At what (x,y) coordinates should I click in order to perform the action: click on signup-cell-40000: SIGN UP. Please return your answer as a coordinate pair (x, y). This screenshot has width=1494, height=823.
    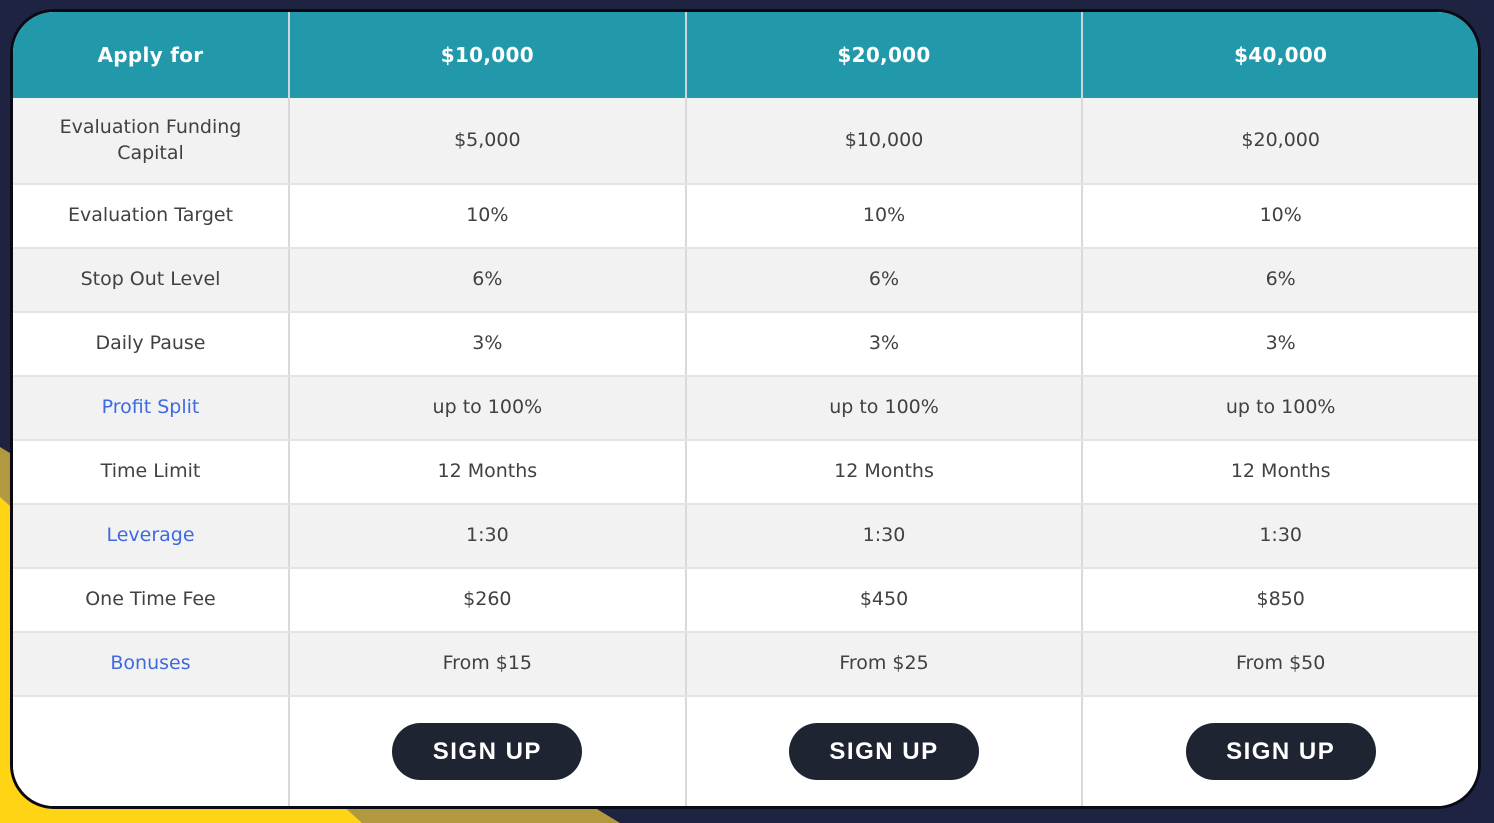
    Looking at the image, I should click on (1280, 751).